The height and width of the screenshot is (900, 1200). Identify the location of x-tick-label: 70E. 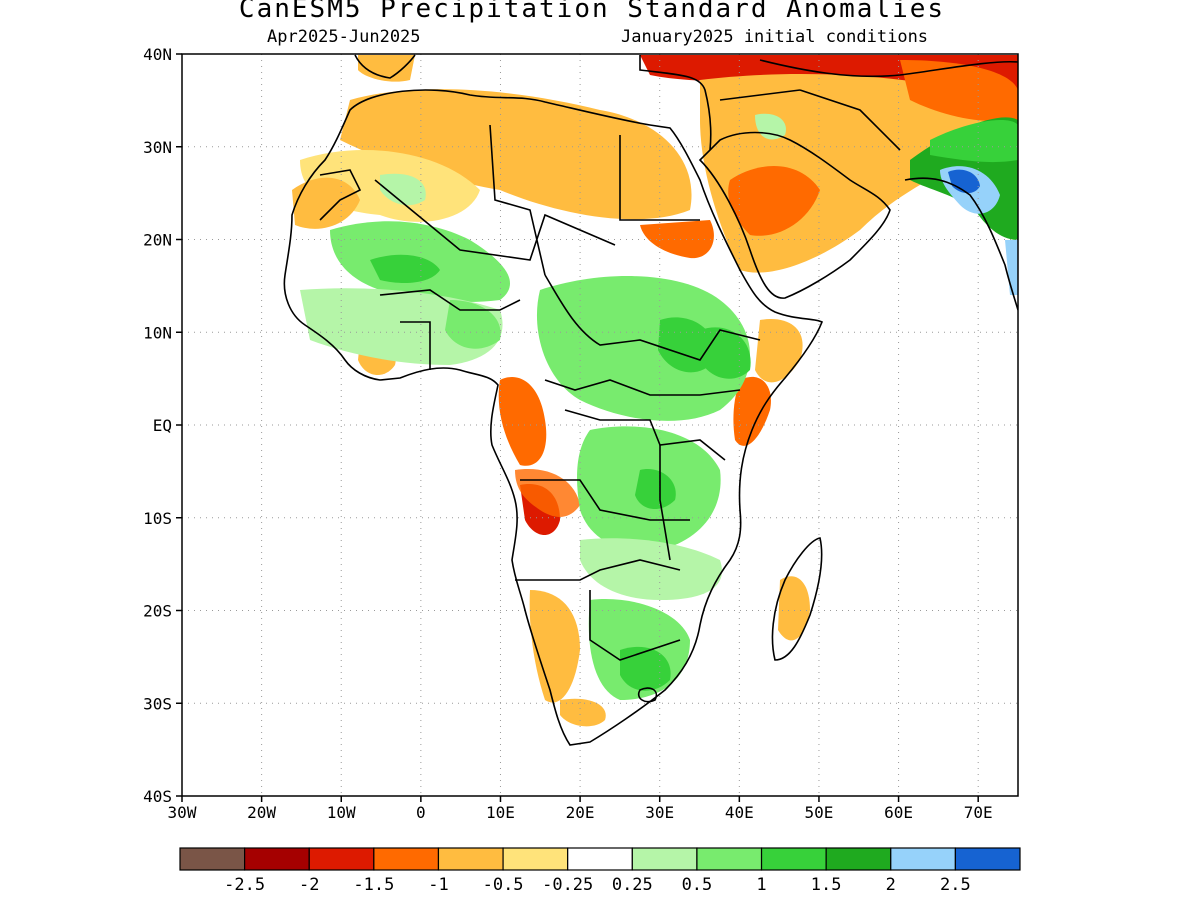
(978, 812).